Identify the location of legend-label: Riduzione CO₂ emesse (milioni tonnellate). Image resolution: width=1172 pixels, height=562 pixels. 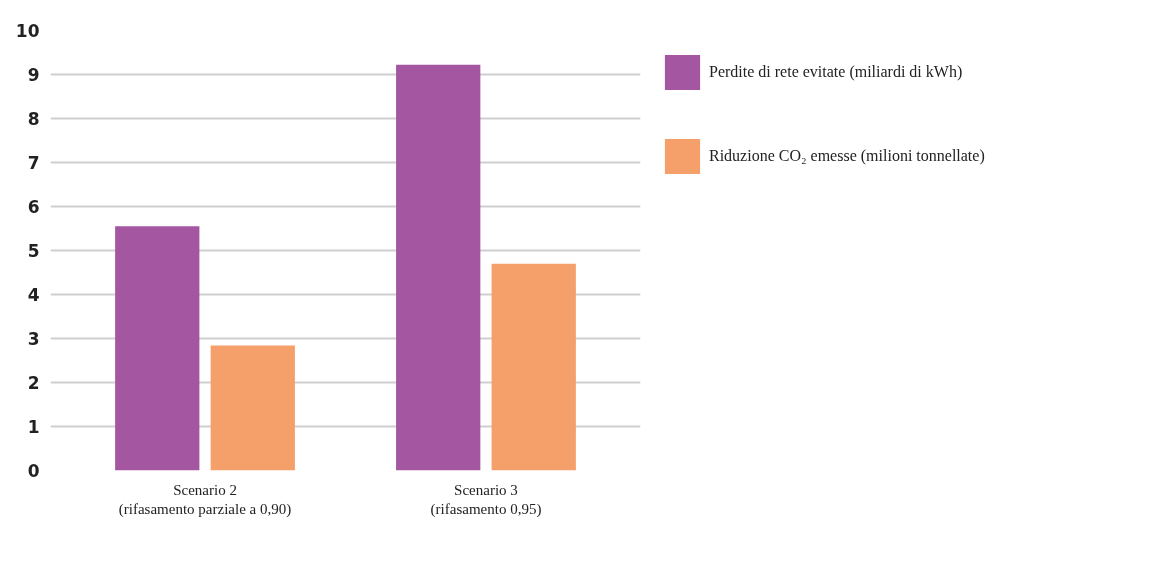
(847, 156).